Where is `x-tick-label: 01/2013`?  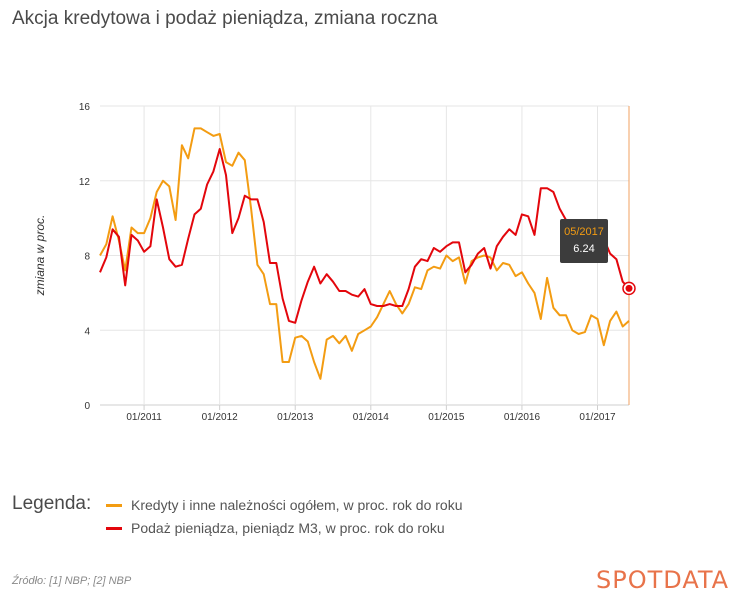
x-tick-label: 01/2013 is located at coordinates (295, 417).